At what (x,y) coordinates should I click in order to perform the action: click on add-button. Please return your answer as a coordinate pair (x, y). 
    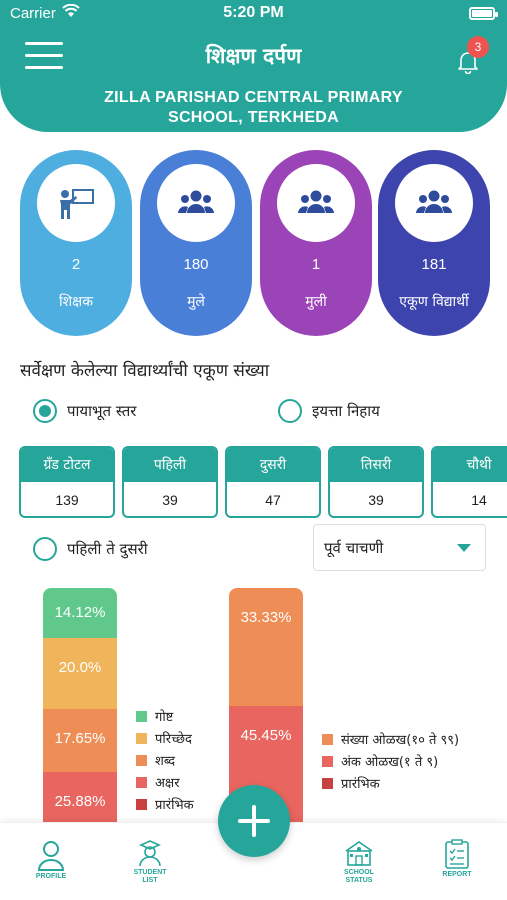
    Looking at the image, I should click on (254, 821).